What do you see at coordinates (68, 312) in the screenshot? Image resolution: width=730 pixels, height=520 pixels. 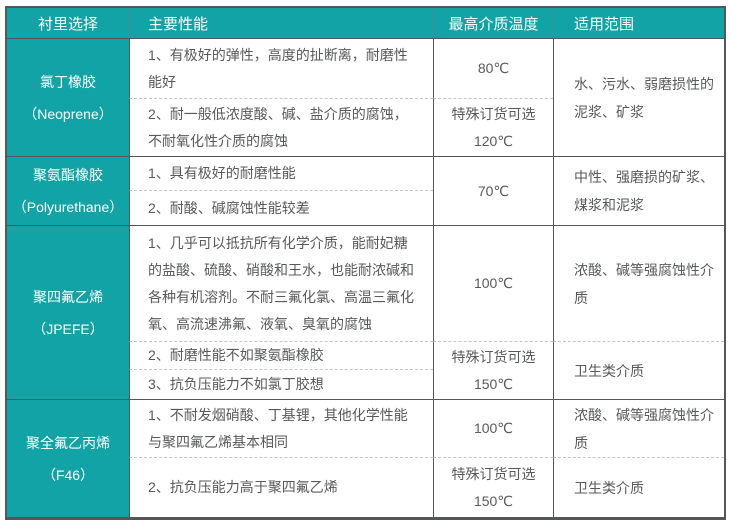 I see `material-cell: 聚四氟乙烯 （JPEFE）` at bounding box center [68, 312].